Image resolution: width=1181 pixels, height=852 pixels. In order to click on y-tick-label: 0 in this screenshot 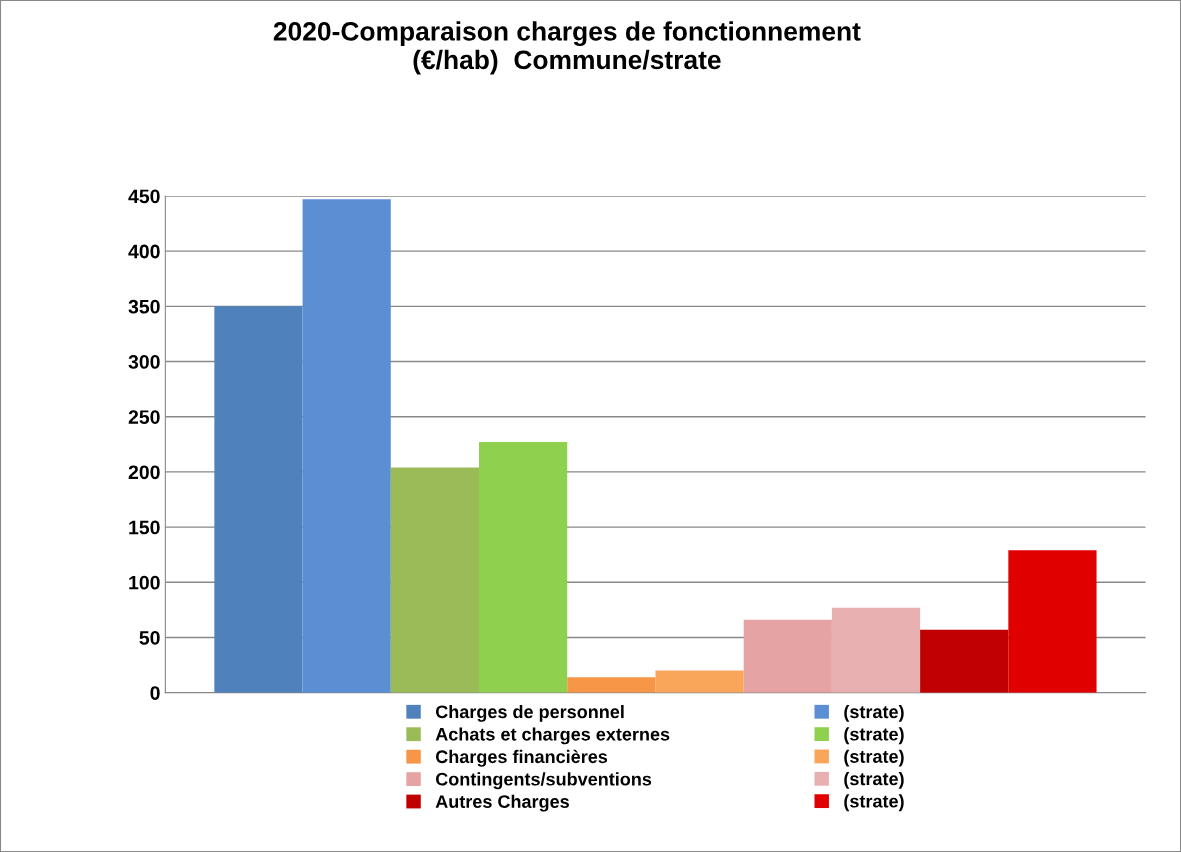, I will do `click(155, 693)`.